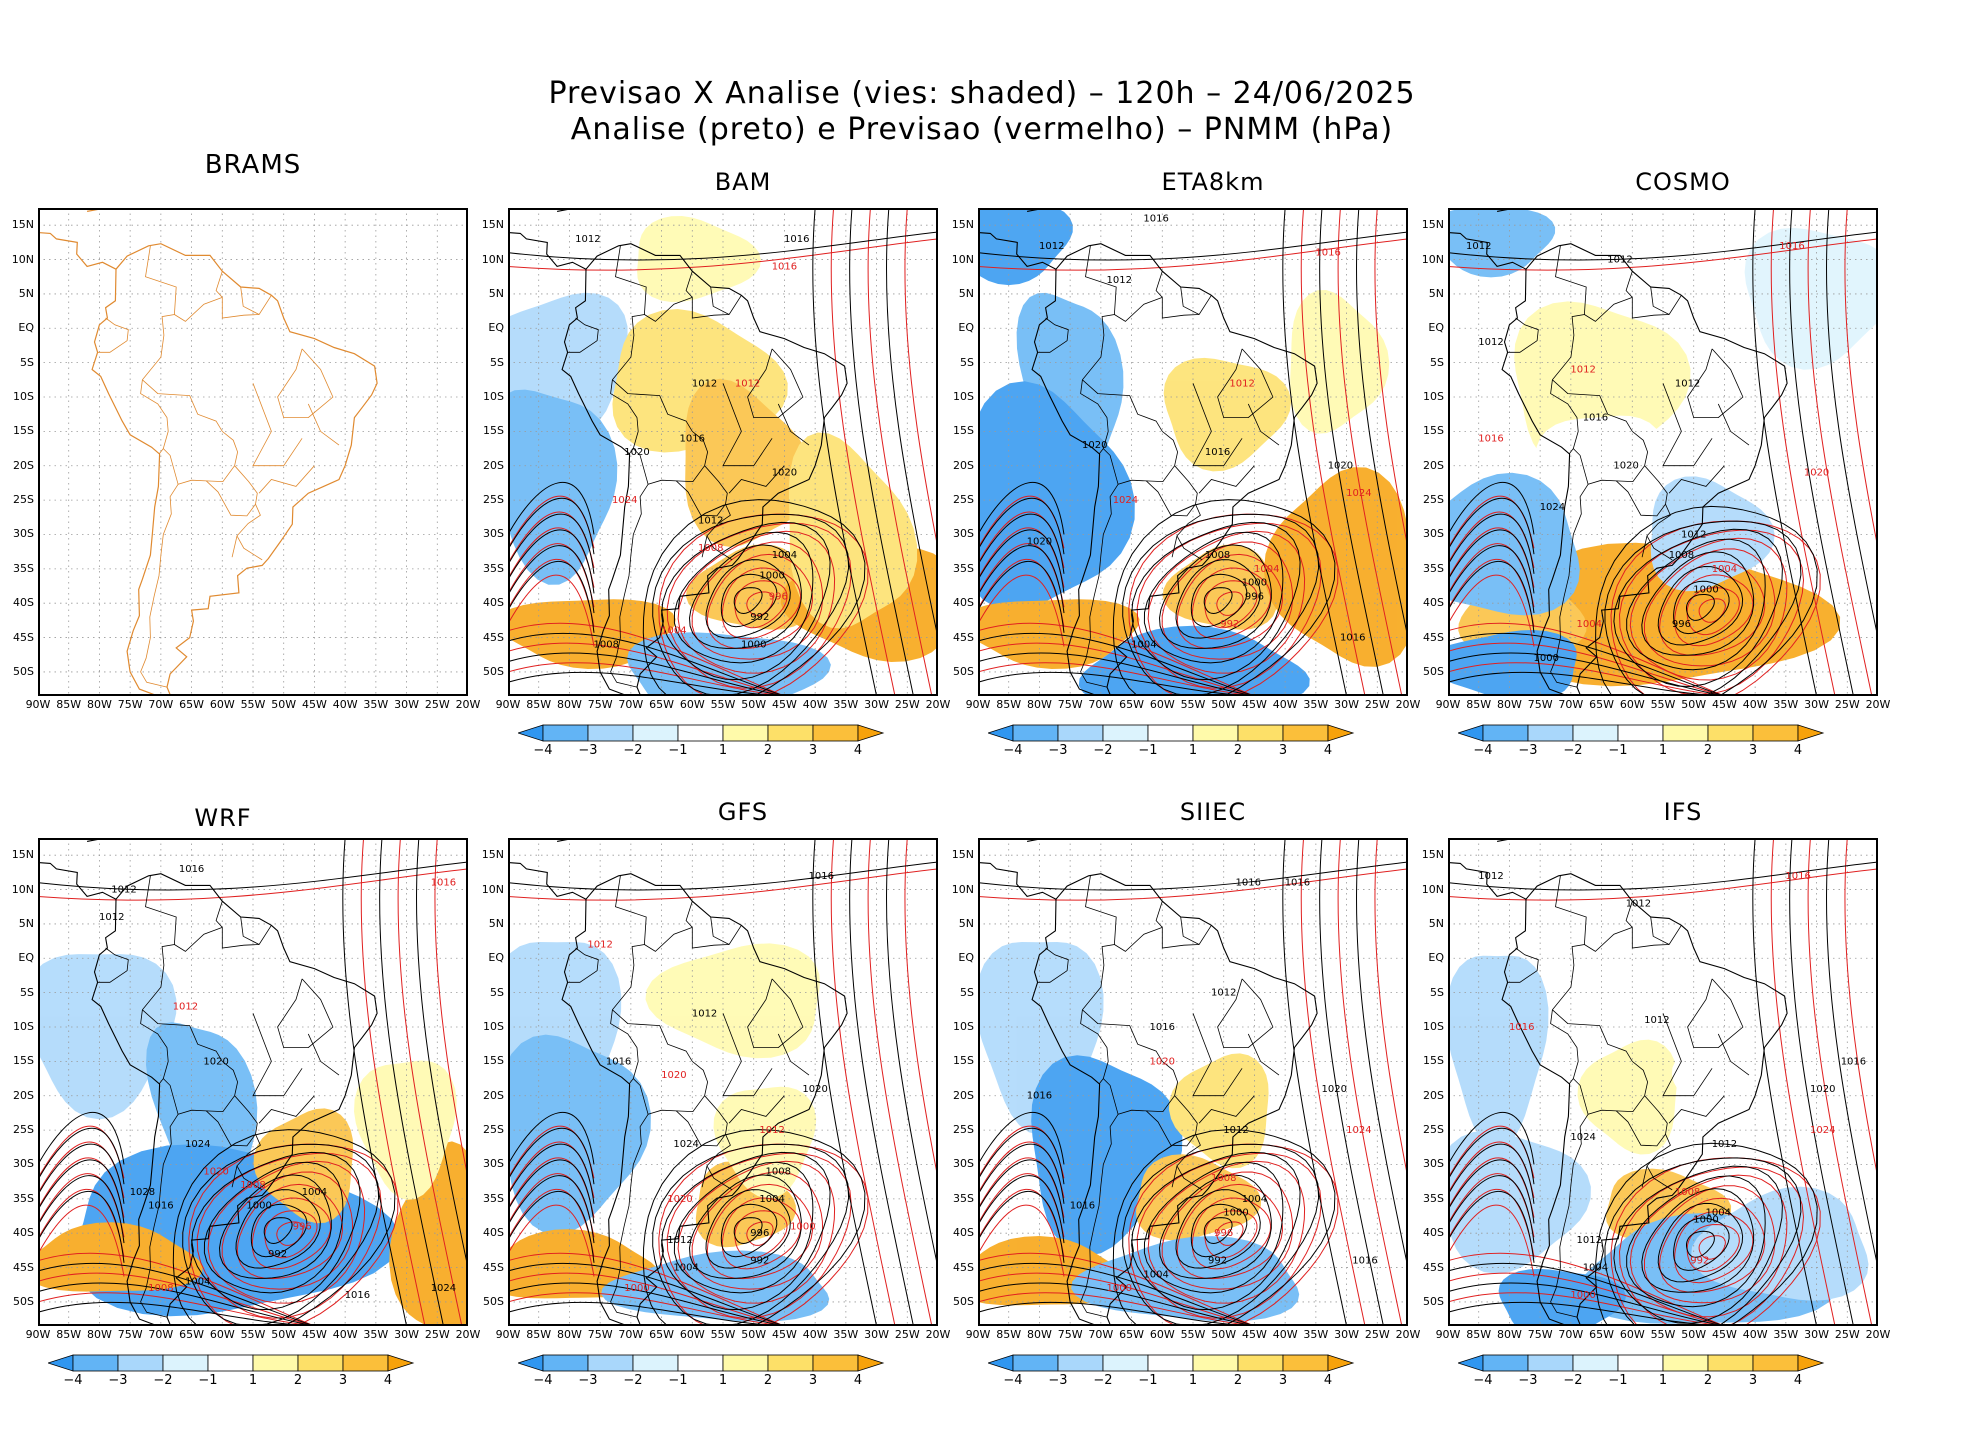 This screenshot has height=1436, width=1964. I want to click on lon-label: 45W, so click(1254, 704).